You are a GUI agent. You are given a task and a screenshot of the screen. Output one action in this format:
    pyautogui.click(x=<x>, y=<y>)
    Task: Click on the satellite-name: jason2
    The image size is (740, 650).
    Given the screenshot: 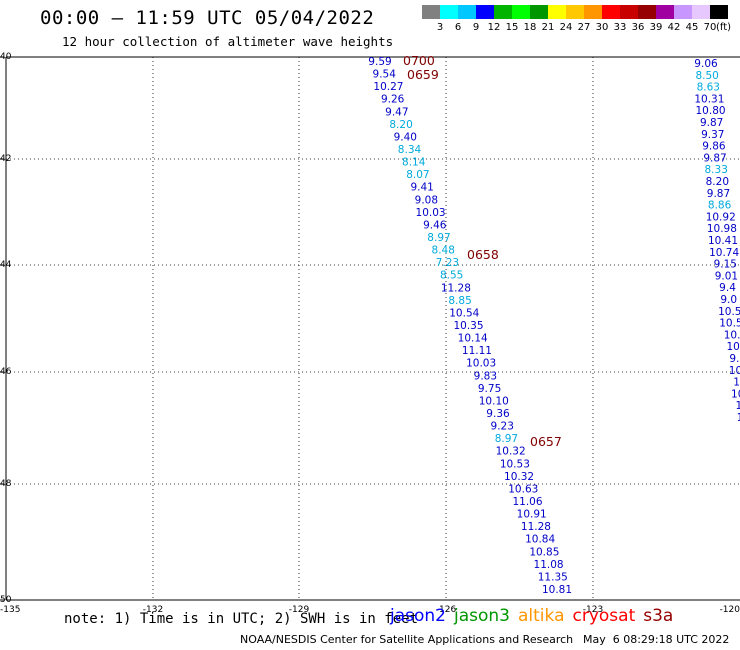 What is the action you would take?
    pyautogui.click(x=418, y=616)
    